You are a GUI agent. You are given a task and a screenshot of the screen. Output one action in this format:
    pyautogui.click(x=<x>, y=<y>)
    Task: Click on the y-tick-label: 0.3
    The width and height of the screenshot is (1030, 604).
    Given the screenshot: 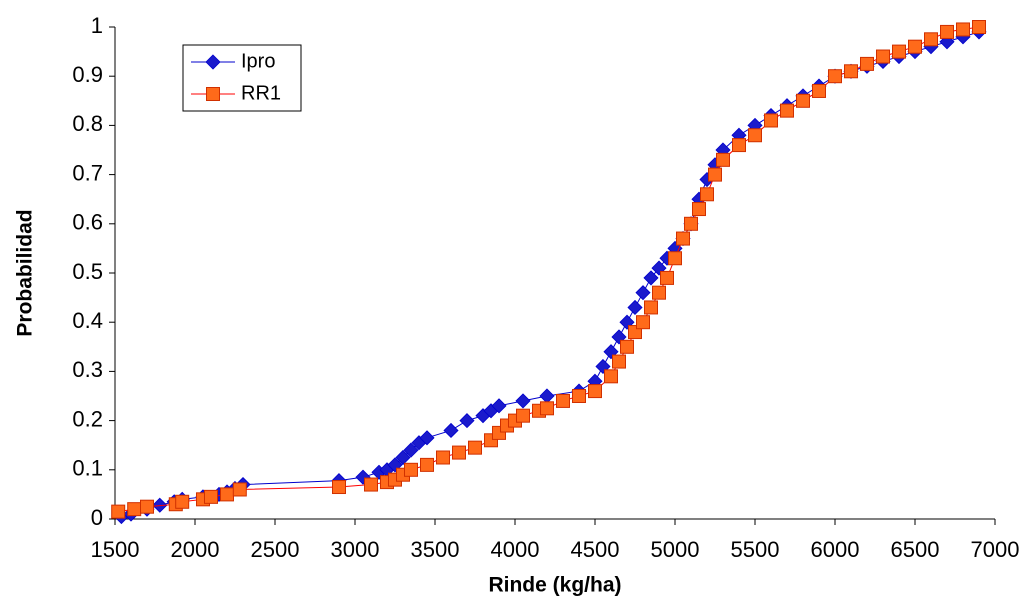 What is the action you would take?
    pyautogui.click(x=87, y=369)
    